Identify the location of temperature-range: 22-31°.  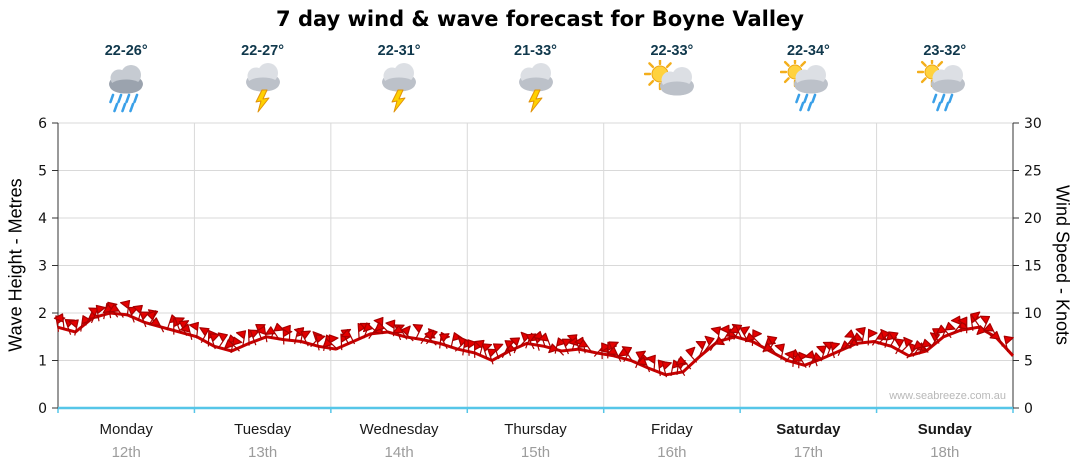
(399, 51).